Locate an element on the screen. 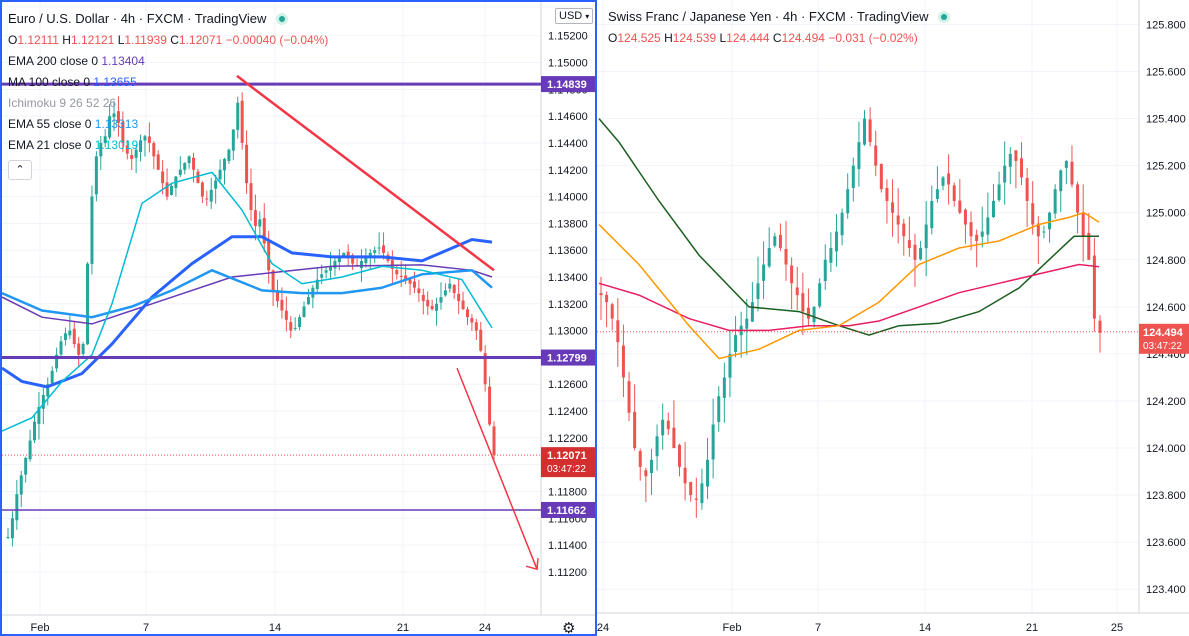 The image size is (1189, 636). price-tick-label: 1.12600 is located at coordinates (568, 385).